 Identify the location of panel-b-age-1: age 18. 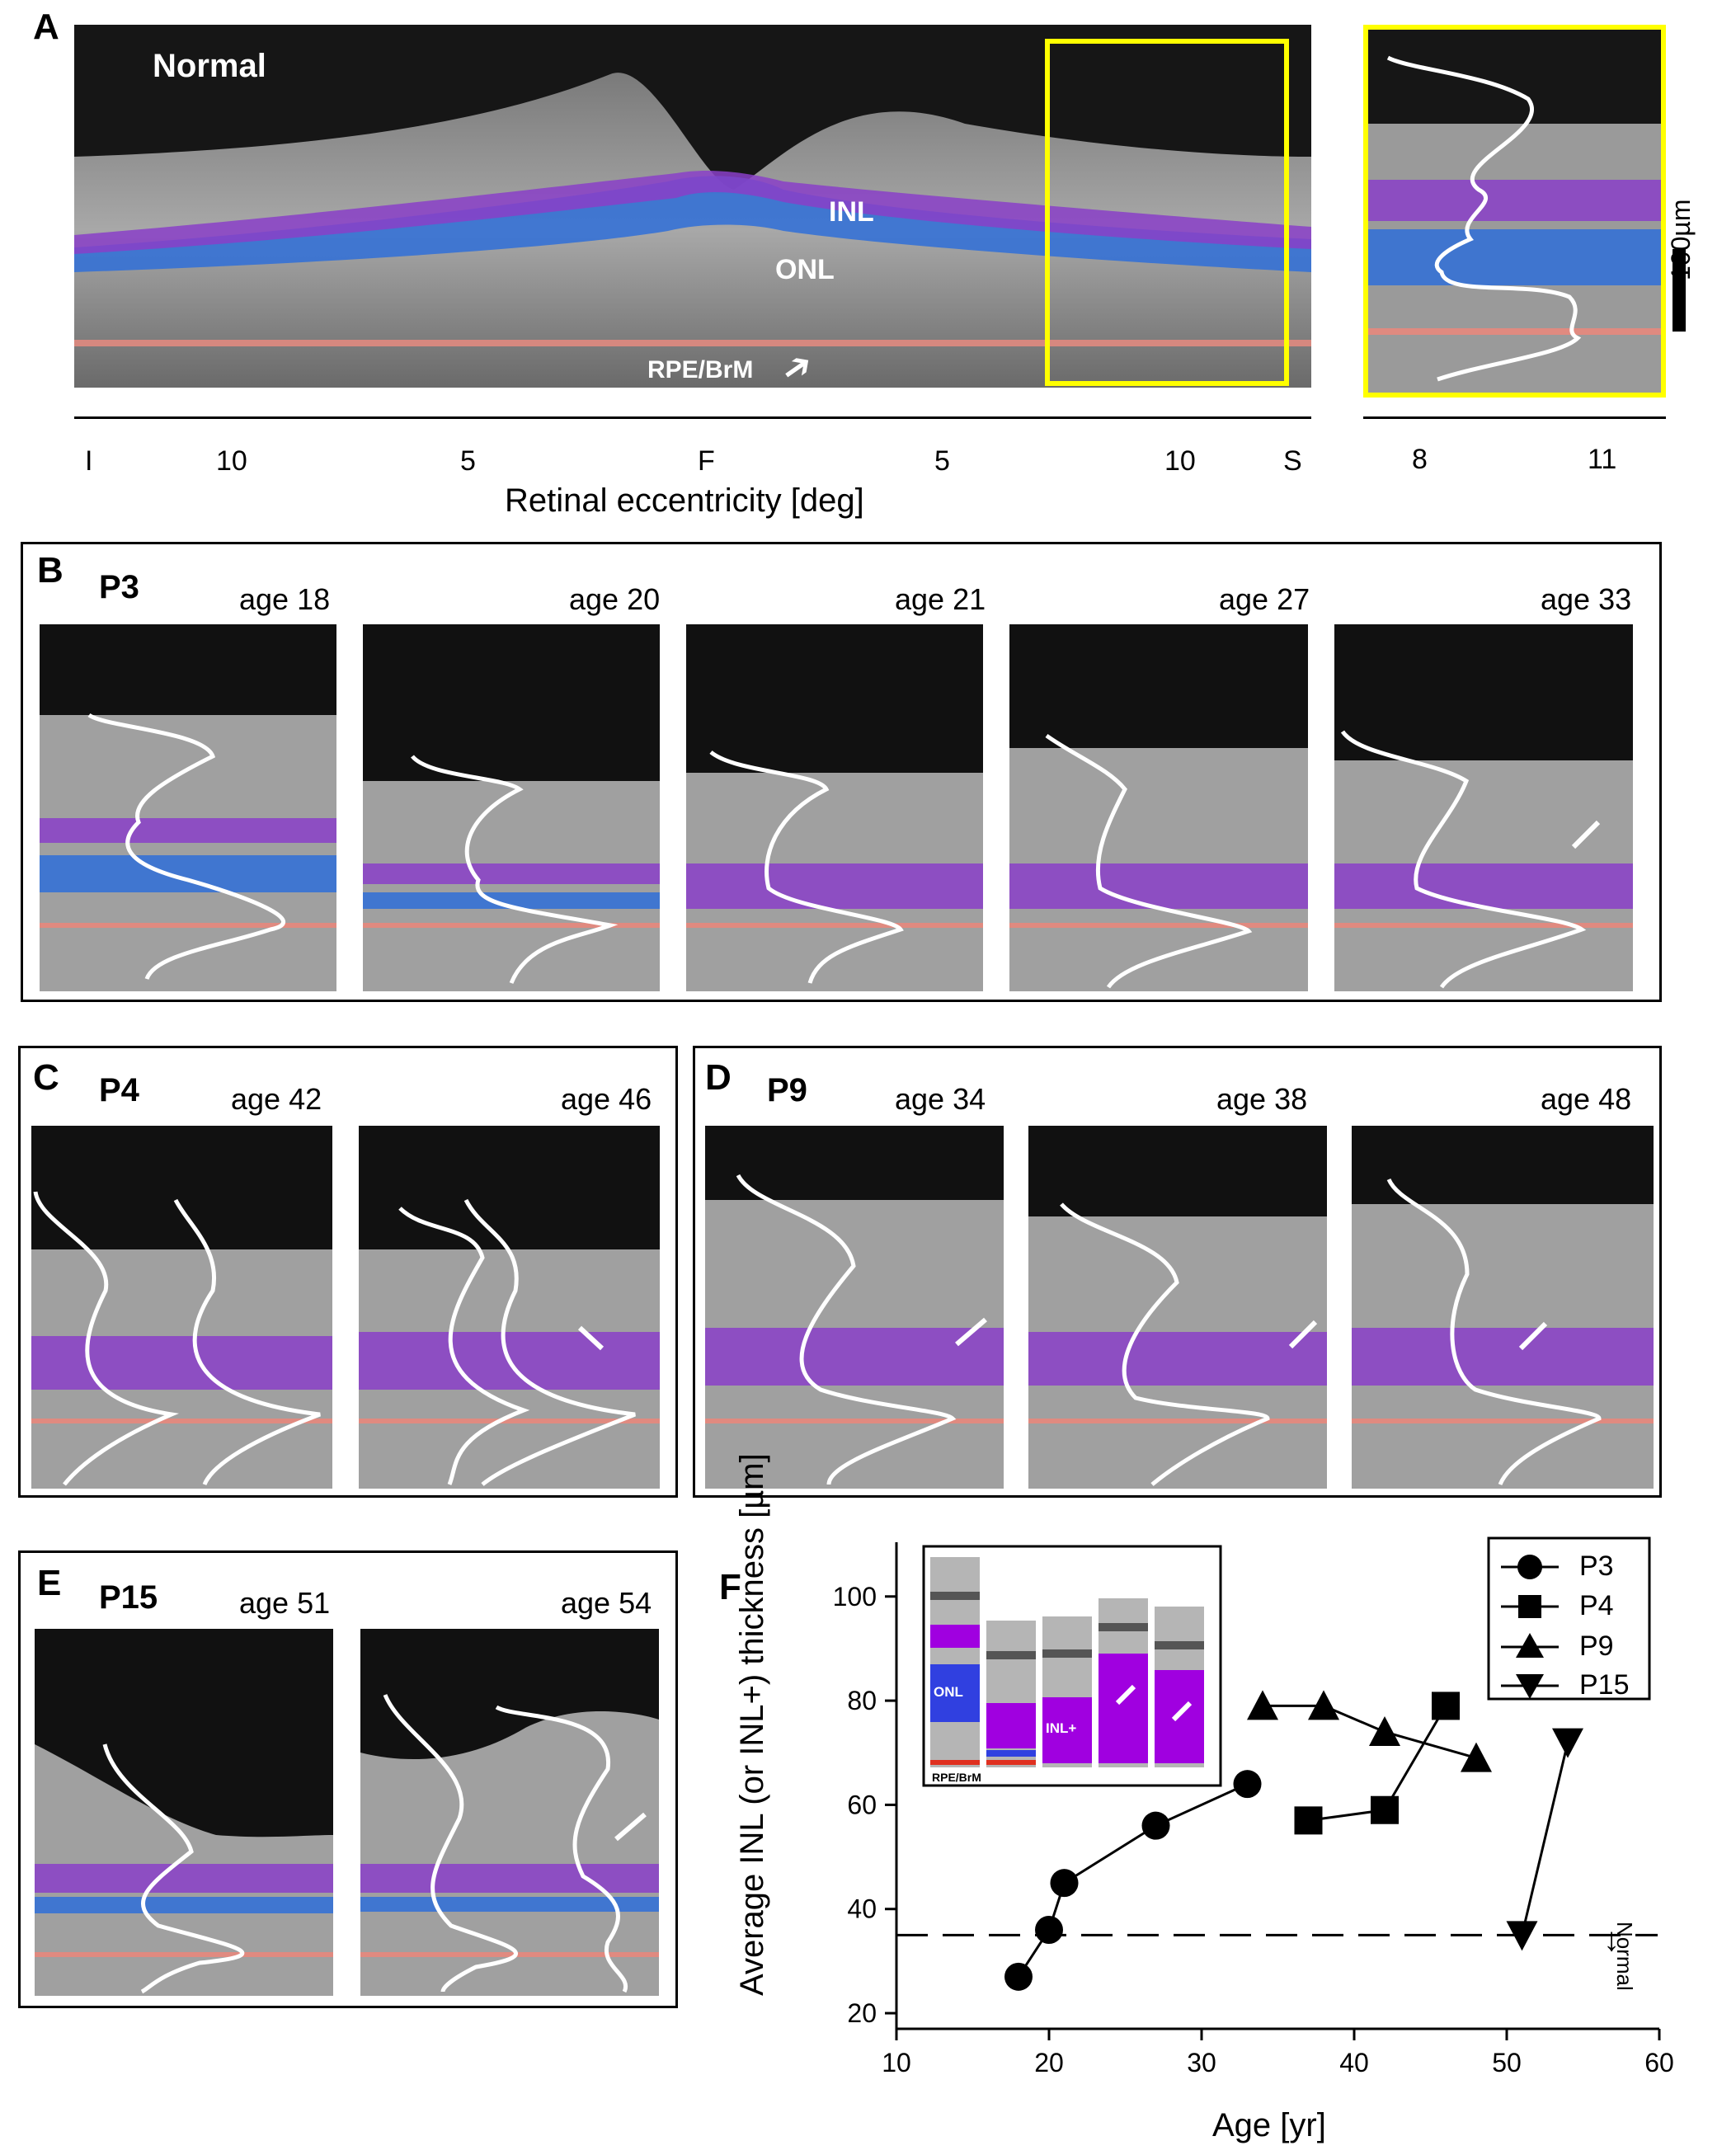
(285, 599).